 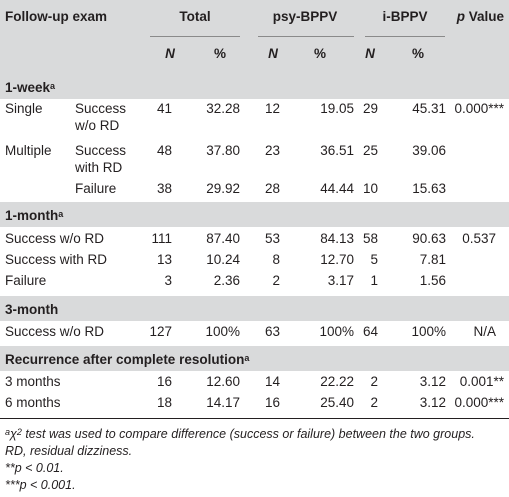 What do you see at coordinates (370, 238) in the screenshot?
I see `row-1m-success-n-ibppv: 58` at bounding box center [370, 238].